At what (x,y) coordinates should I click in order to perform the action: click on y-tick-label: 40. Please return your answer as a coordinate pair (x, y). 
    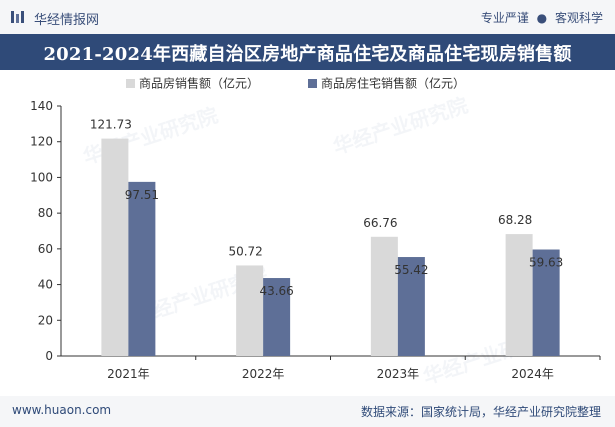
    Looking at the image, I should click on (45, 285).